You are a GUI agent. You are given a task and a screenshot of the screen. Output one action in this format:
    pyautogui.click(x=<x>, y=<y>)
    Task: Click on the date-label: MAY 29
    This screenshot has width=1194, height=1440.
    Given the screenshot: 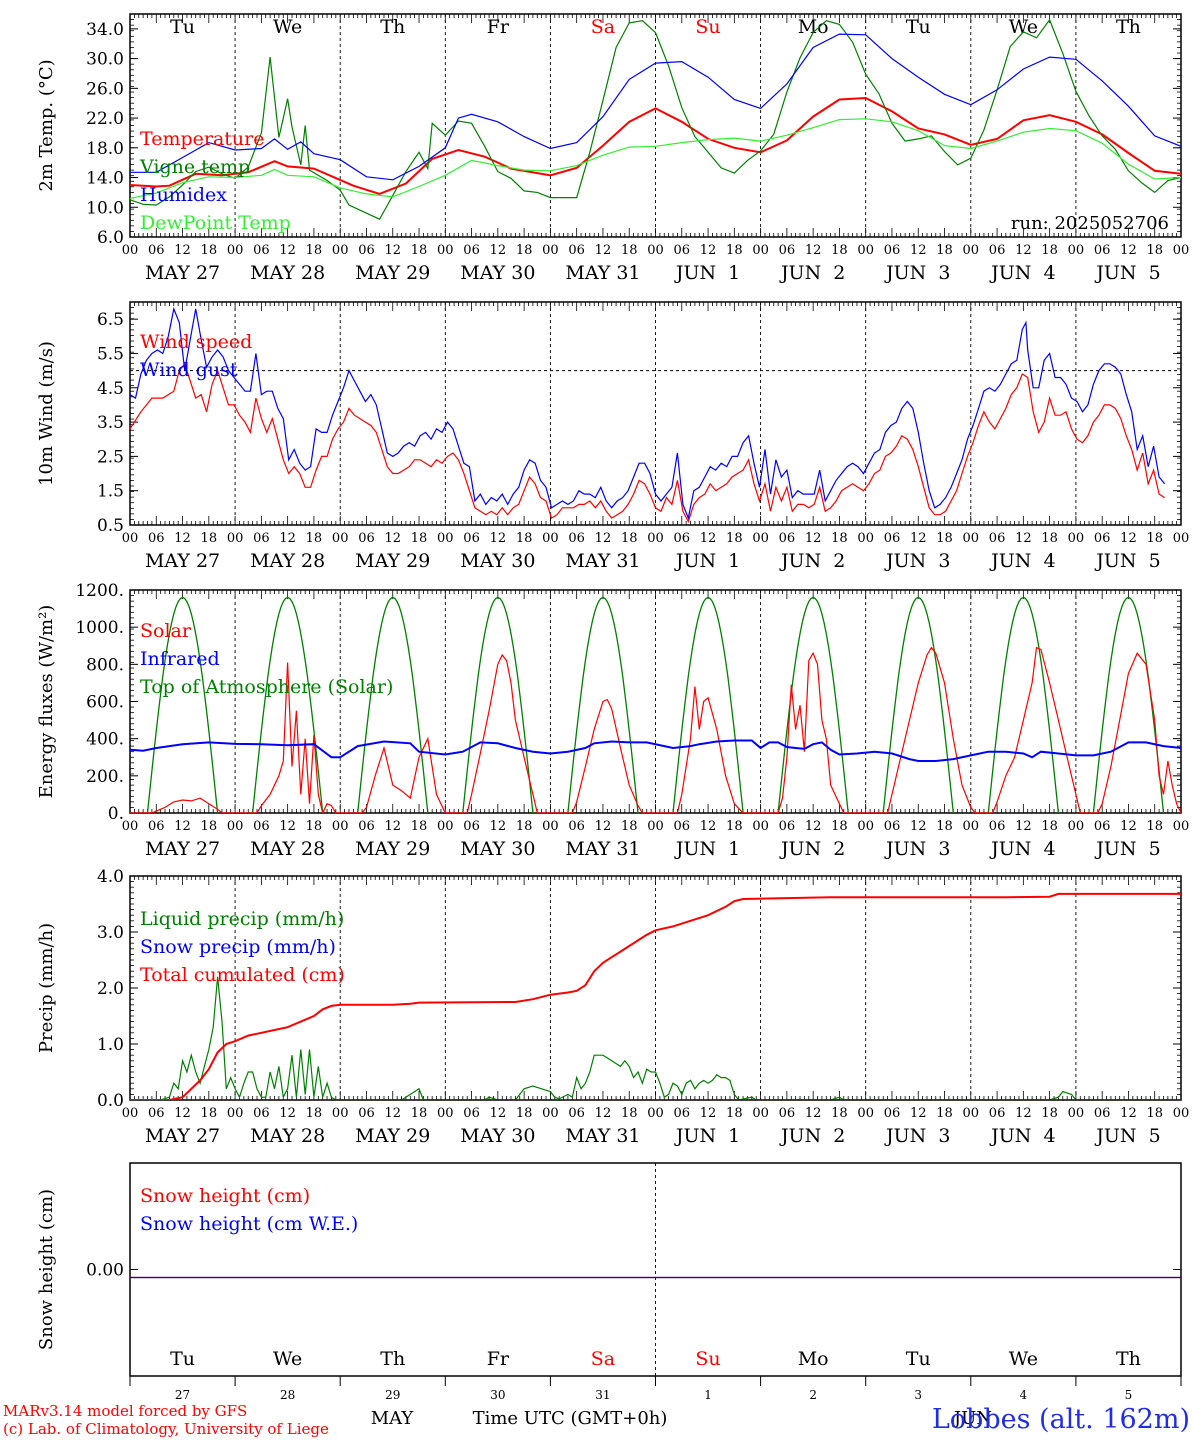 What is the action you would take?
    pyautogui.click(x=392, y=1136)
    